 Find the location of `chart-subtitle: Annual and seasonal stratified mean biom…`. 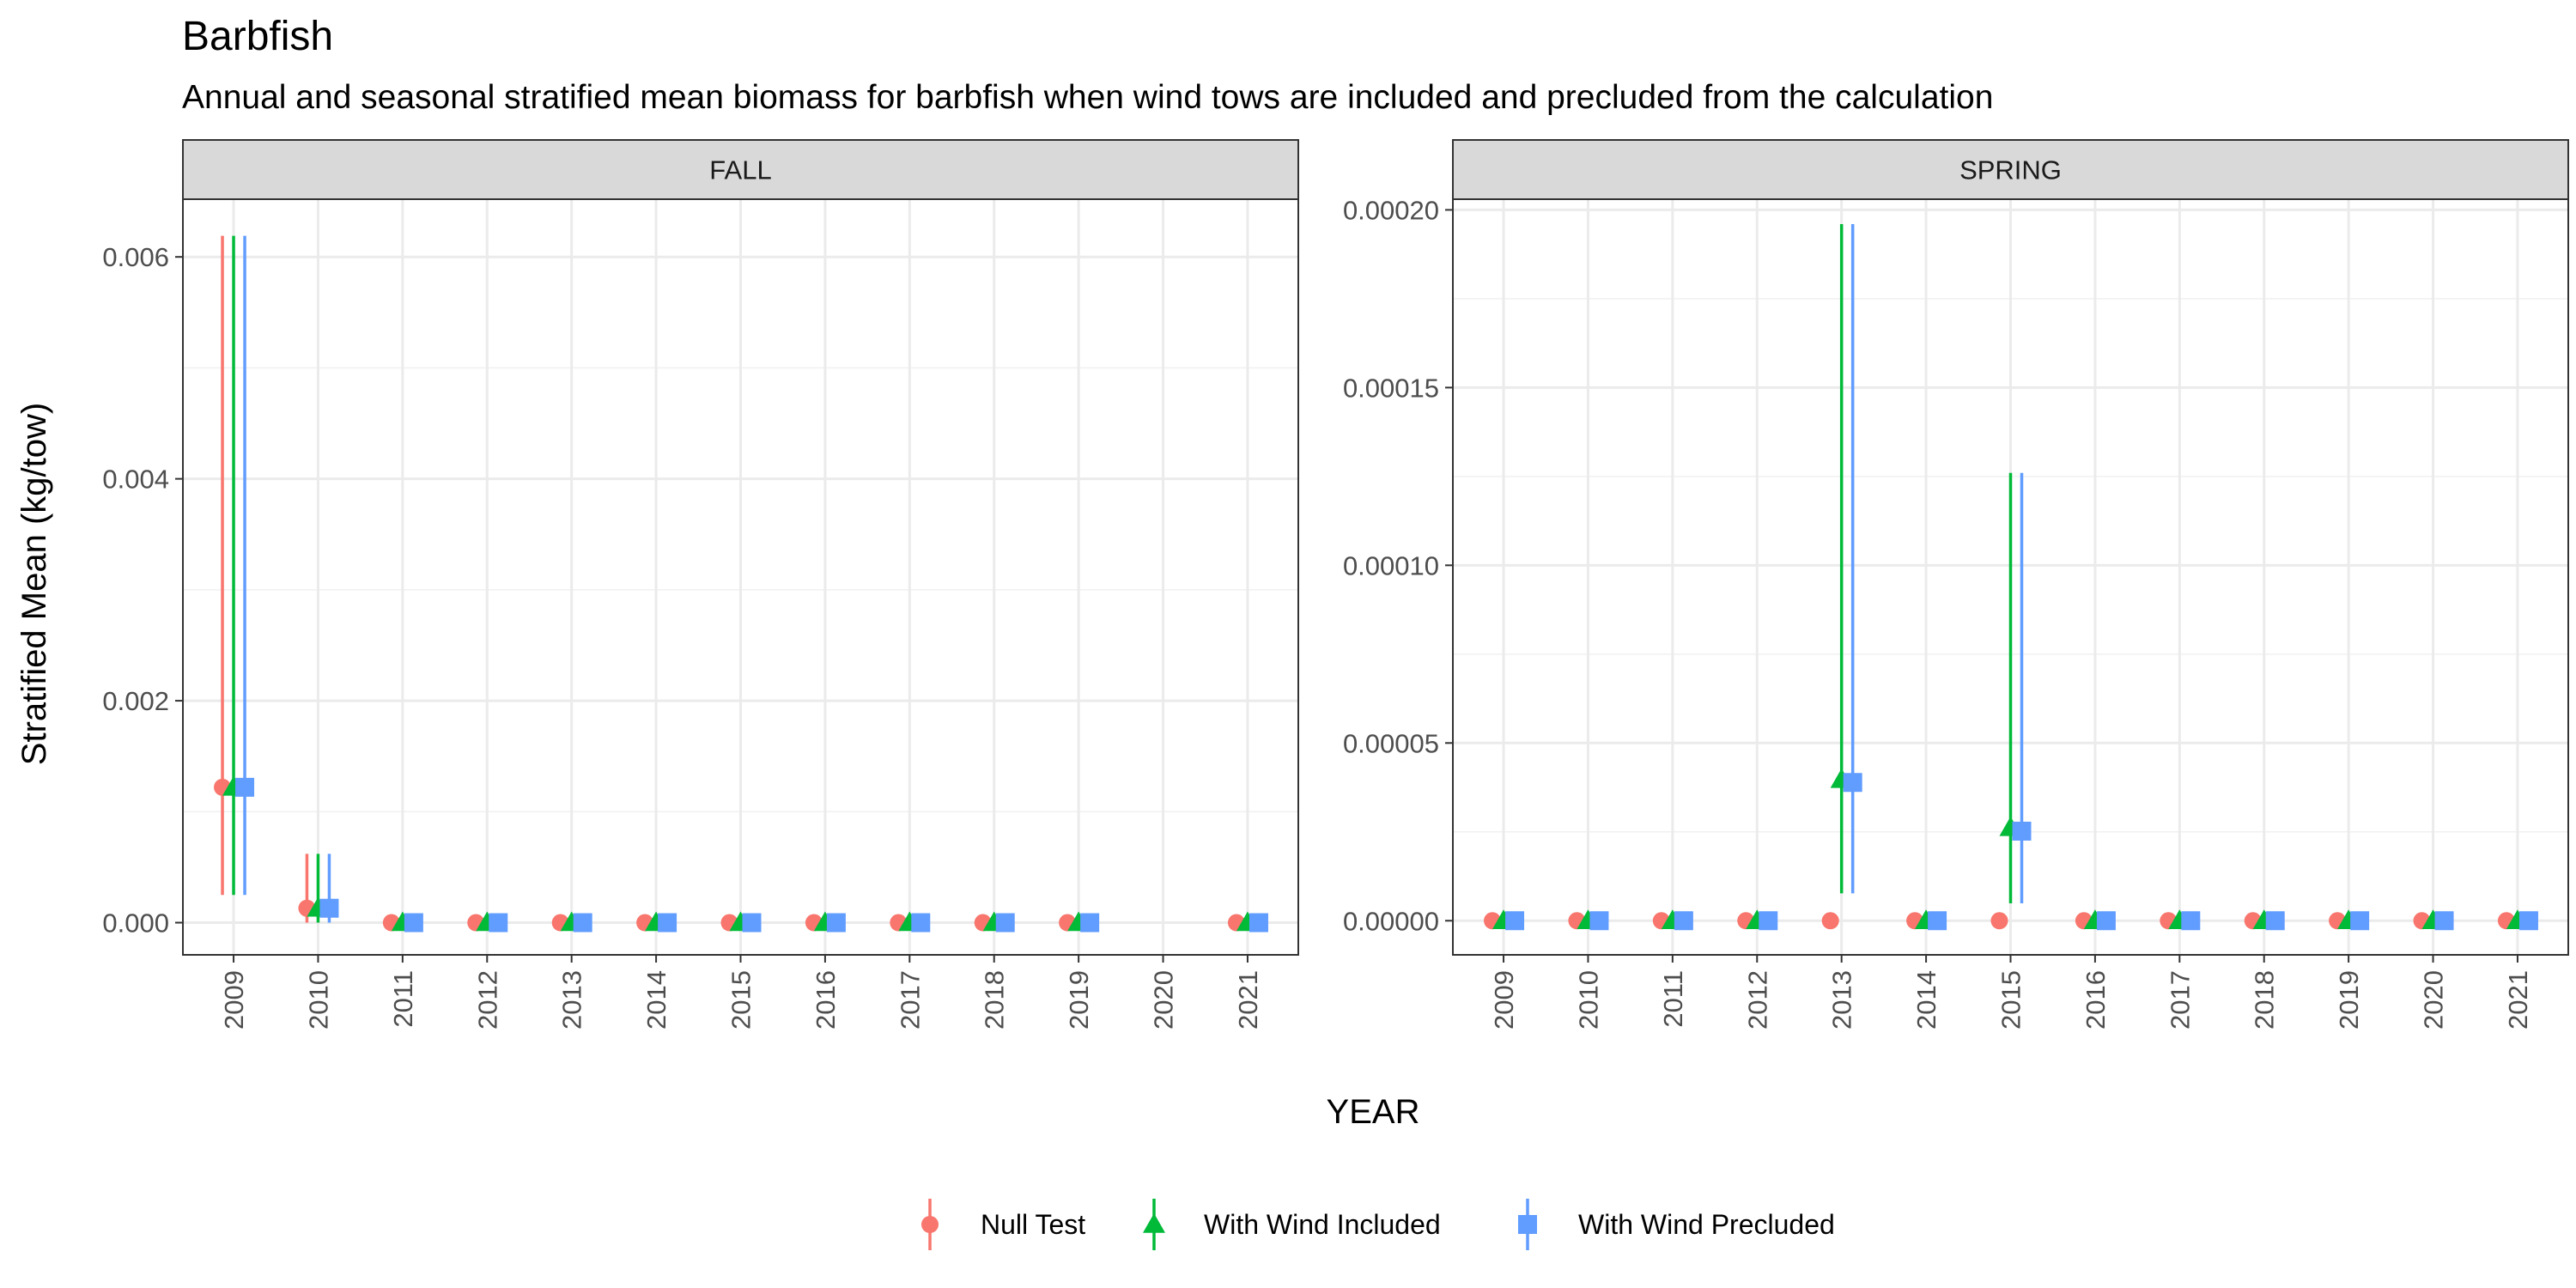

chart-subtitle: Annual and seasonal stratified mean biom… is located at coordinates (1087, 98).